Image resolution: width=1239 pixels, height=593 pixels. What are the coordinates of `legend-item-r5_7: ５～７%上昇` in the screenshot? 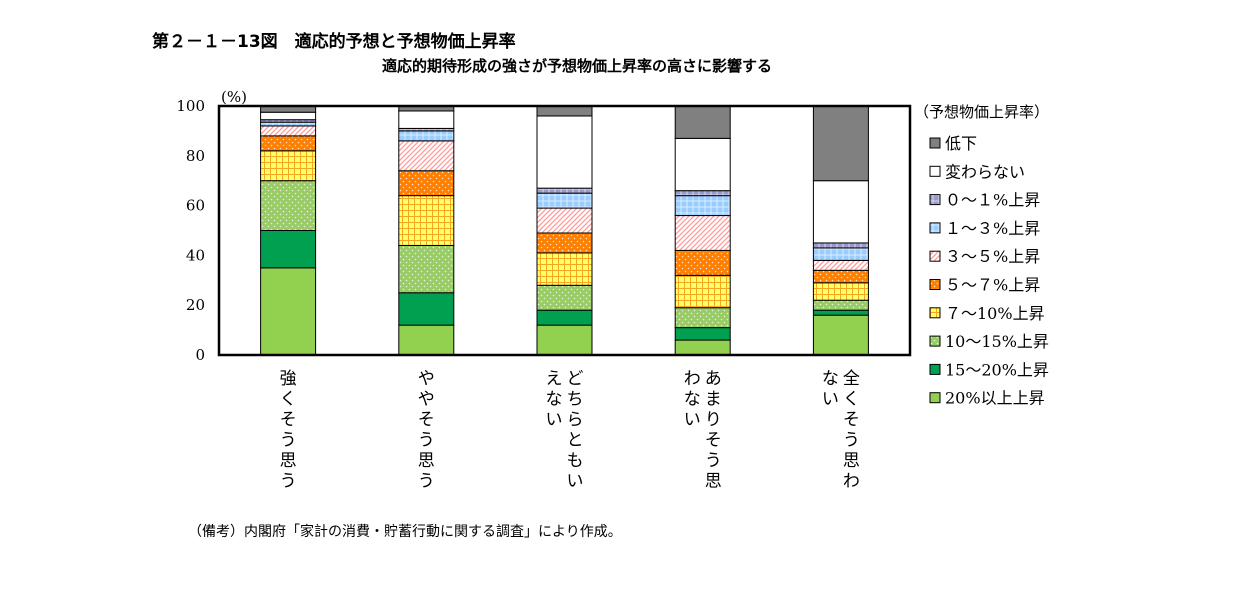 It's located at (984, 285).